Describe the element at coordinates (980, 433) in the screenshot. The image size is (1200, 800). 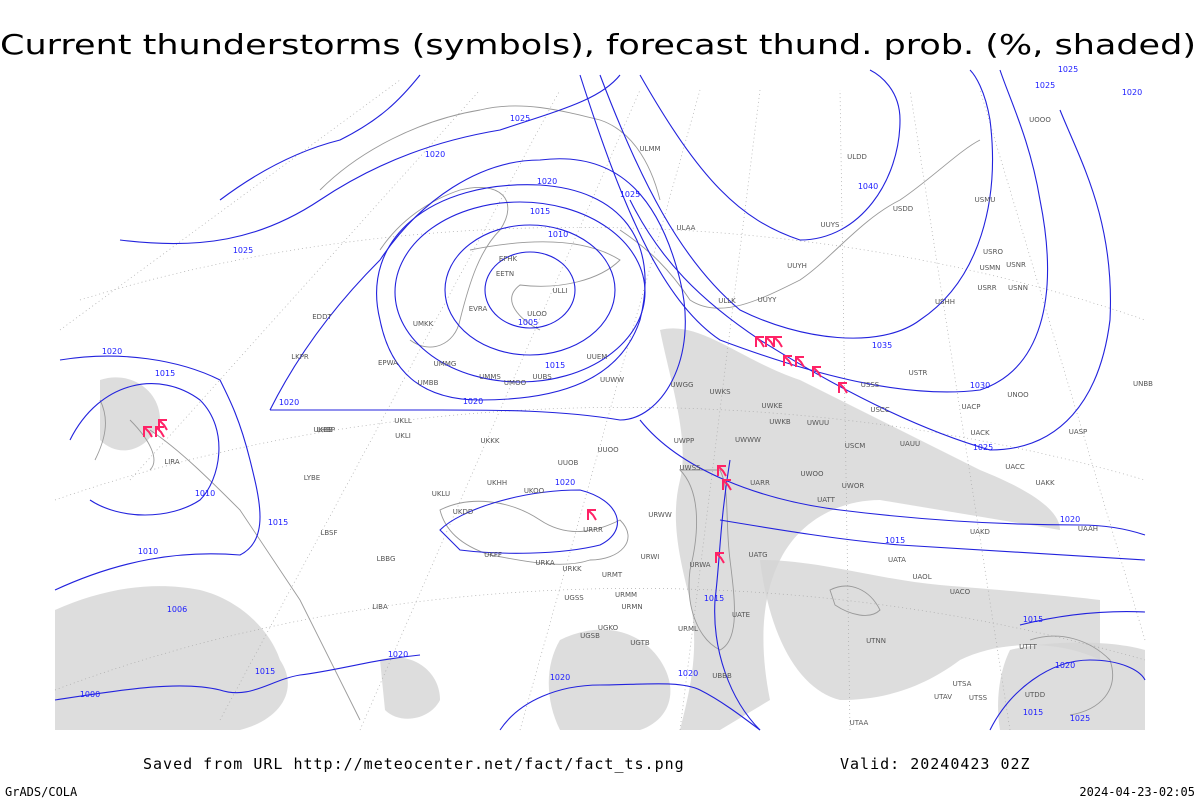
I see `station-label: UACK` at that location.